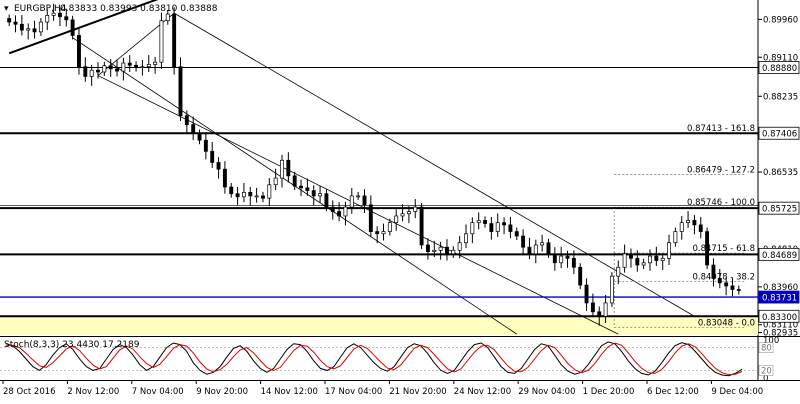  Describe the element at coordinates (780, 288) in the screenshot. I see `price-tick-label: 0.83960` at that location.